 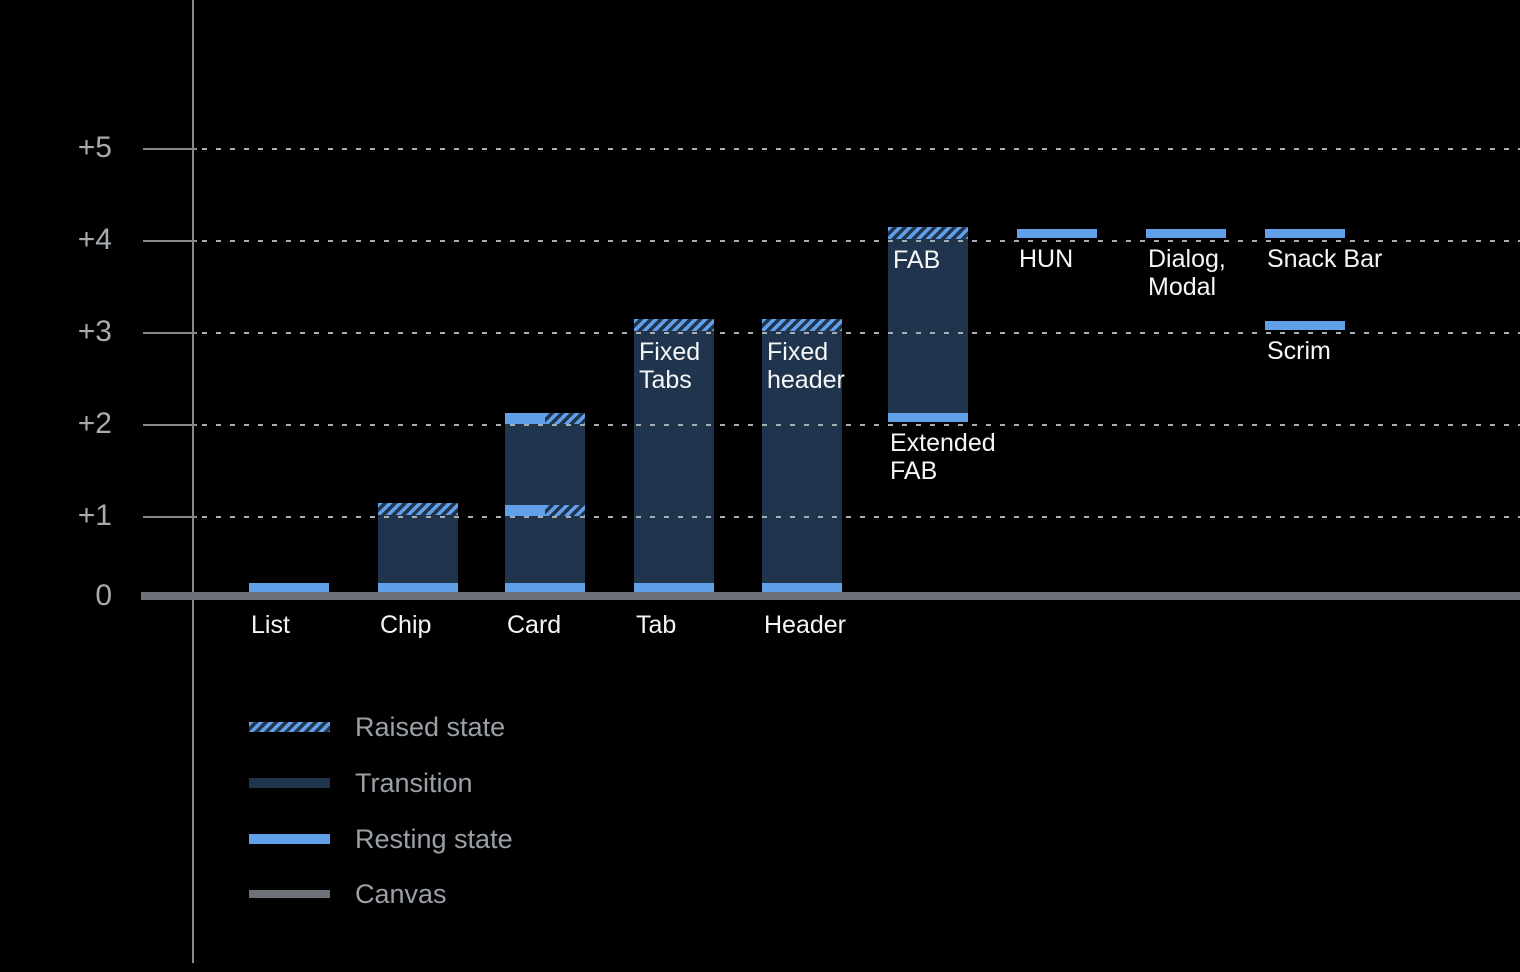 What do you see at coordinates (289, 783) in the screenshot?
I see `legend-swatch-transition` at bounding box center [289, 783].